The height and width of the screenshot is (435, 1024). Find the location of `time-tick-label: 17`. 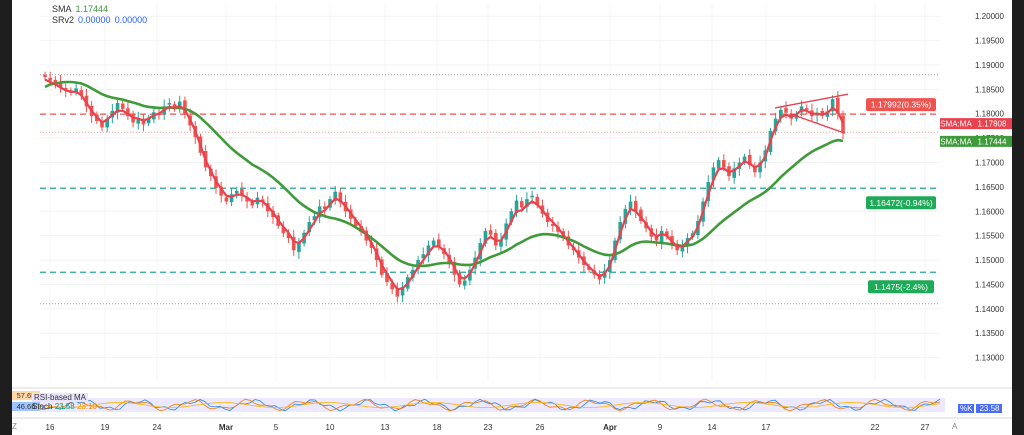

time-tick-label: 17 is located at coordinates (766, 427).